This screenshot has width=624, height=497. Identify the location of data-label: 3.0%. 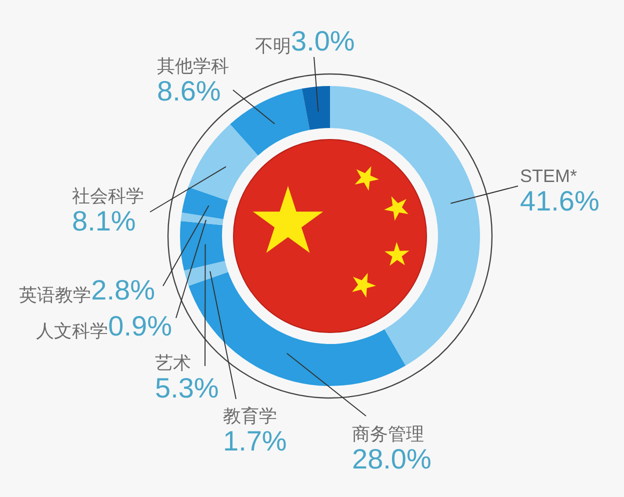
(323, 41).